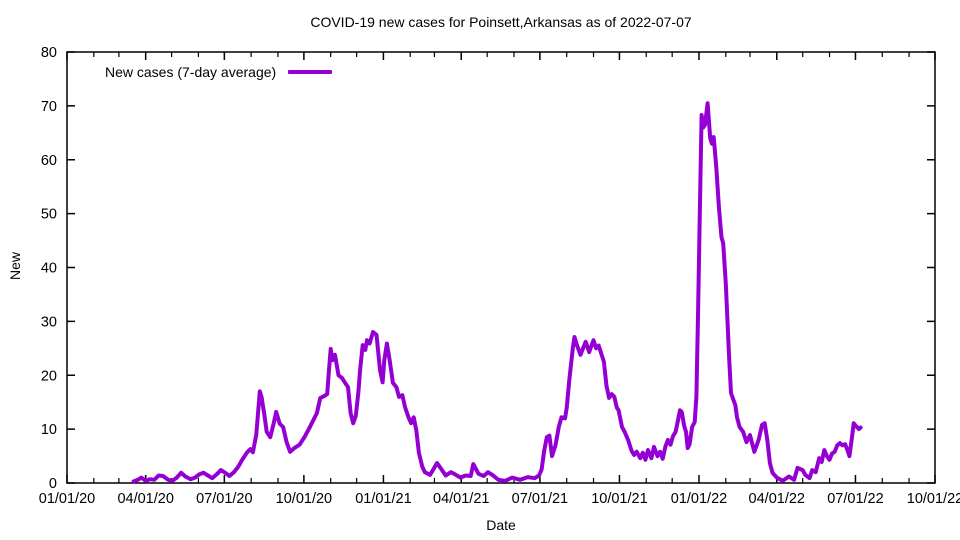 The height and width of the screenshot is (540, 960). I want to click on x-tick-label: 04/01/22, so click(777, 499).